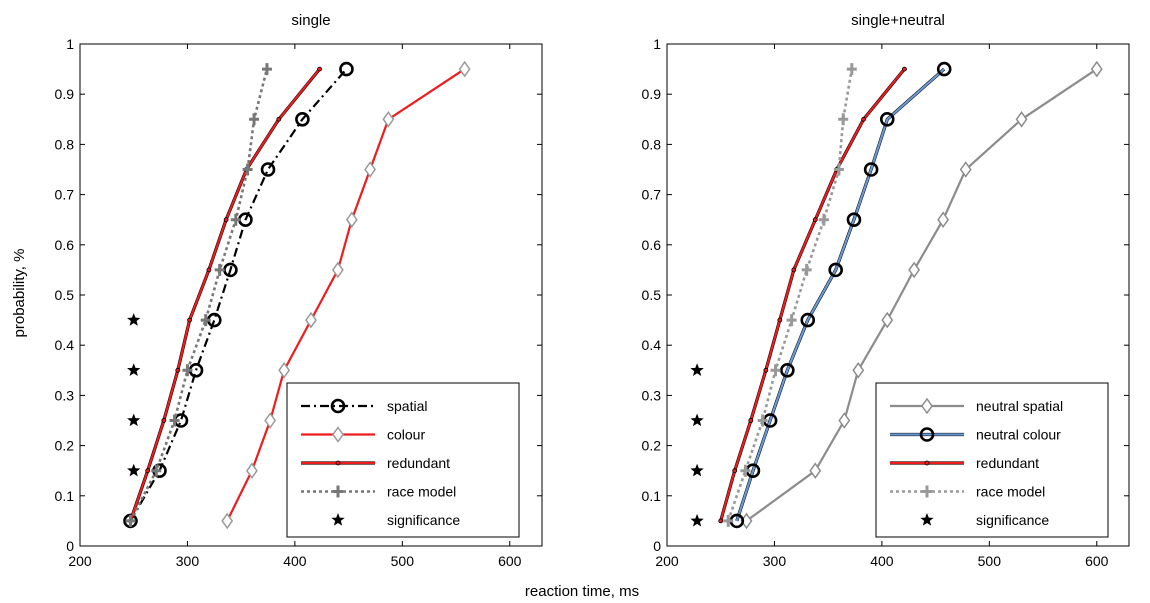  Describe the element at coordinates (364, 406) in the screenshot. I see `legend-entry: spatial` at that location.